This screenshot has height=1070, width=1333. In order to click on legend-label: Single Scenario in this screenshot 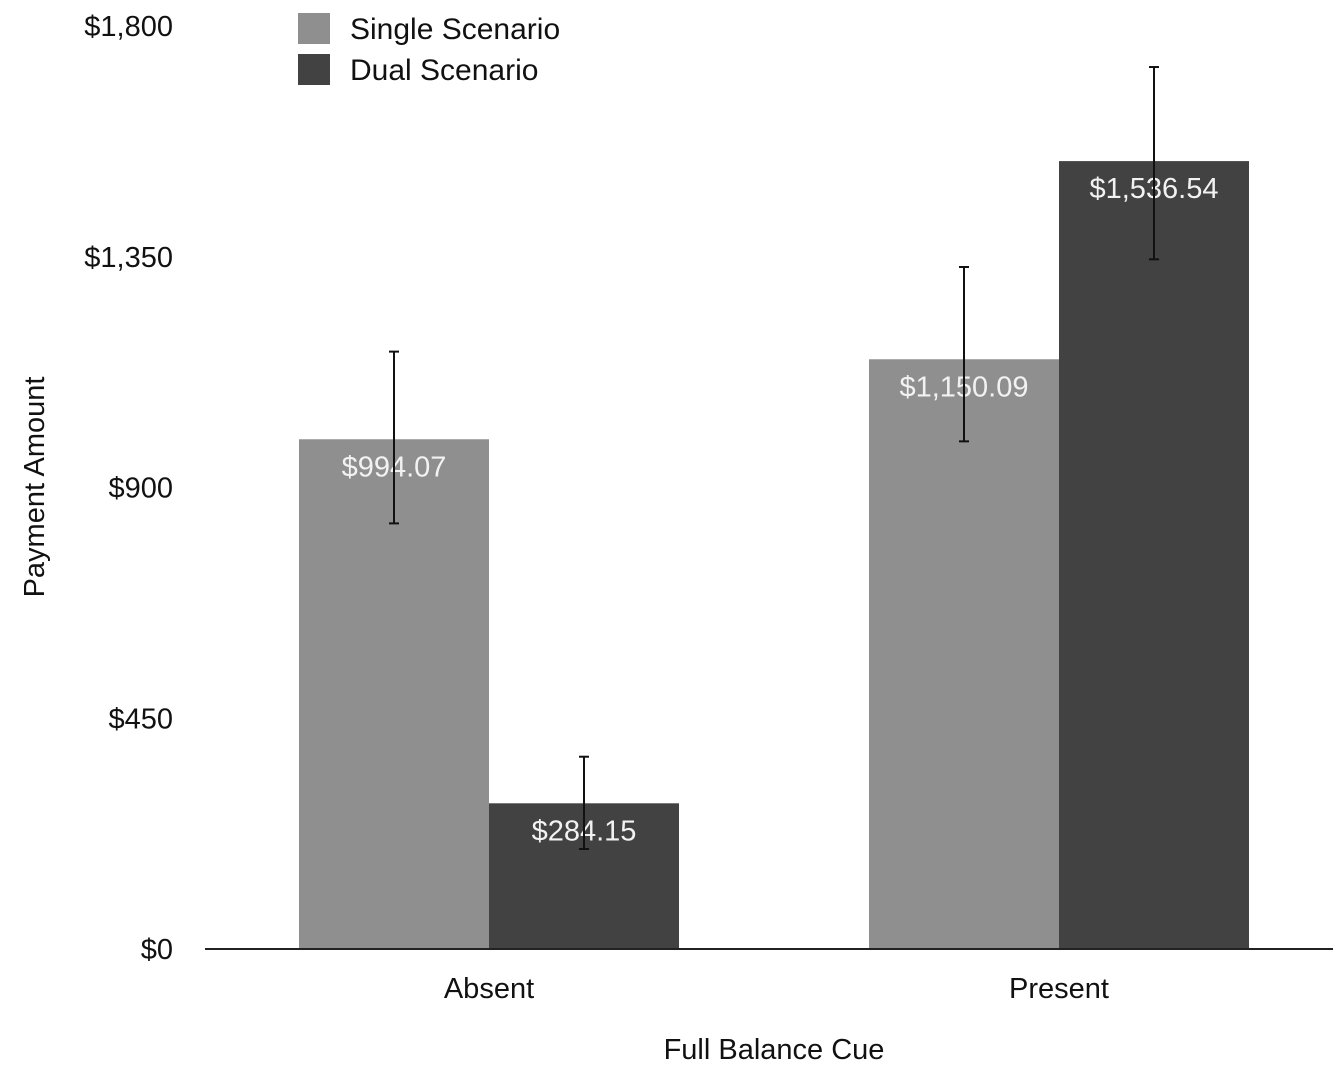, I will do `click(455, 29)`.